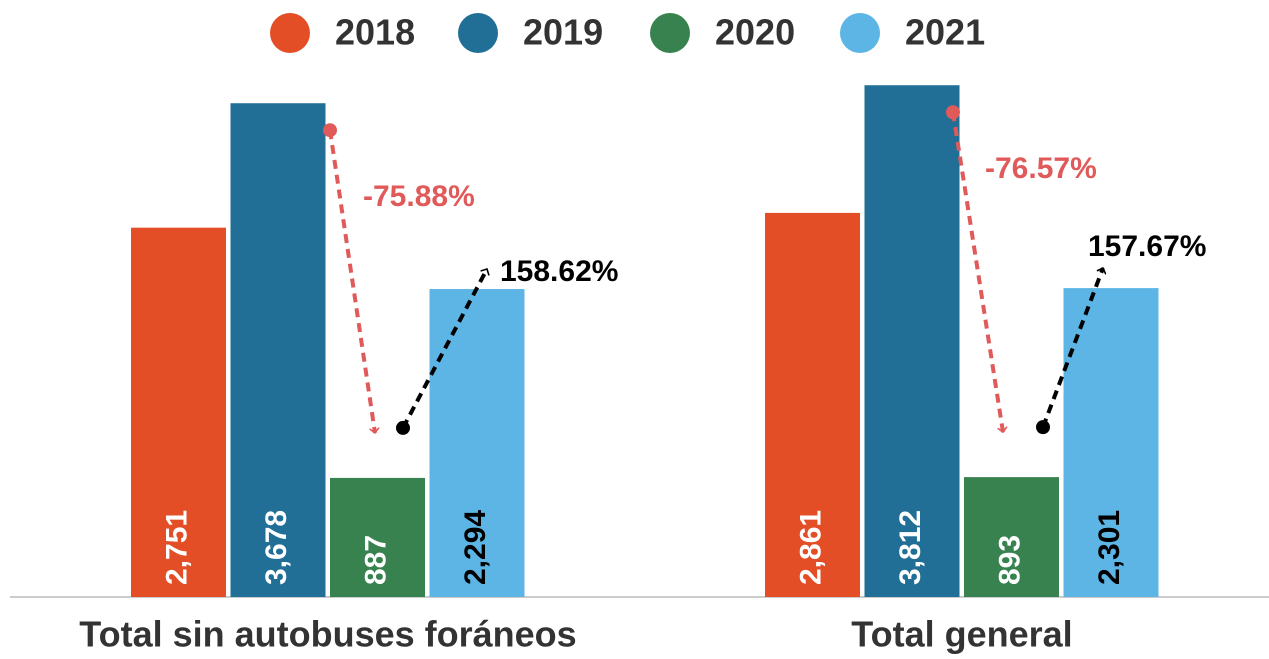 This screenshot has height=659, width=1269. What do you see at coordinates (375, 32) in the screenshot?
I see `legend-label: 2018` at bounding box center [375, 32].